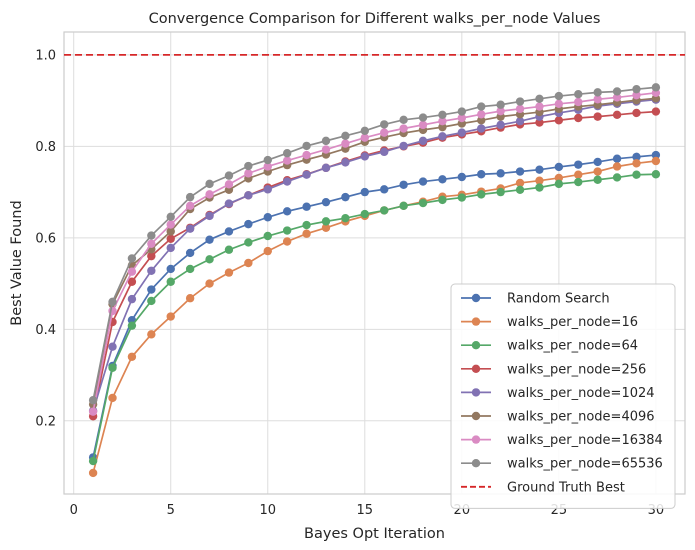 The height and width of the screenshot is (550, 695). I want to click on legend-label: Random Search, so click(558, 299).